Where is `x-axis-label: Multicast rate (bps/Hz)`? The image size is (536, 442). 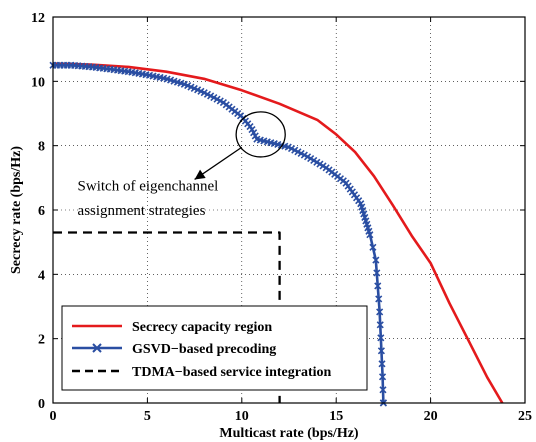 x-axis-label: Multicast rate (bps/Hz) is located at coordinates (289, 433).